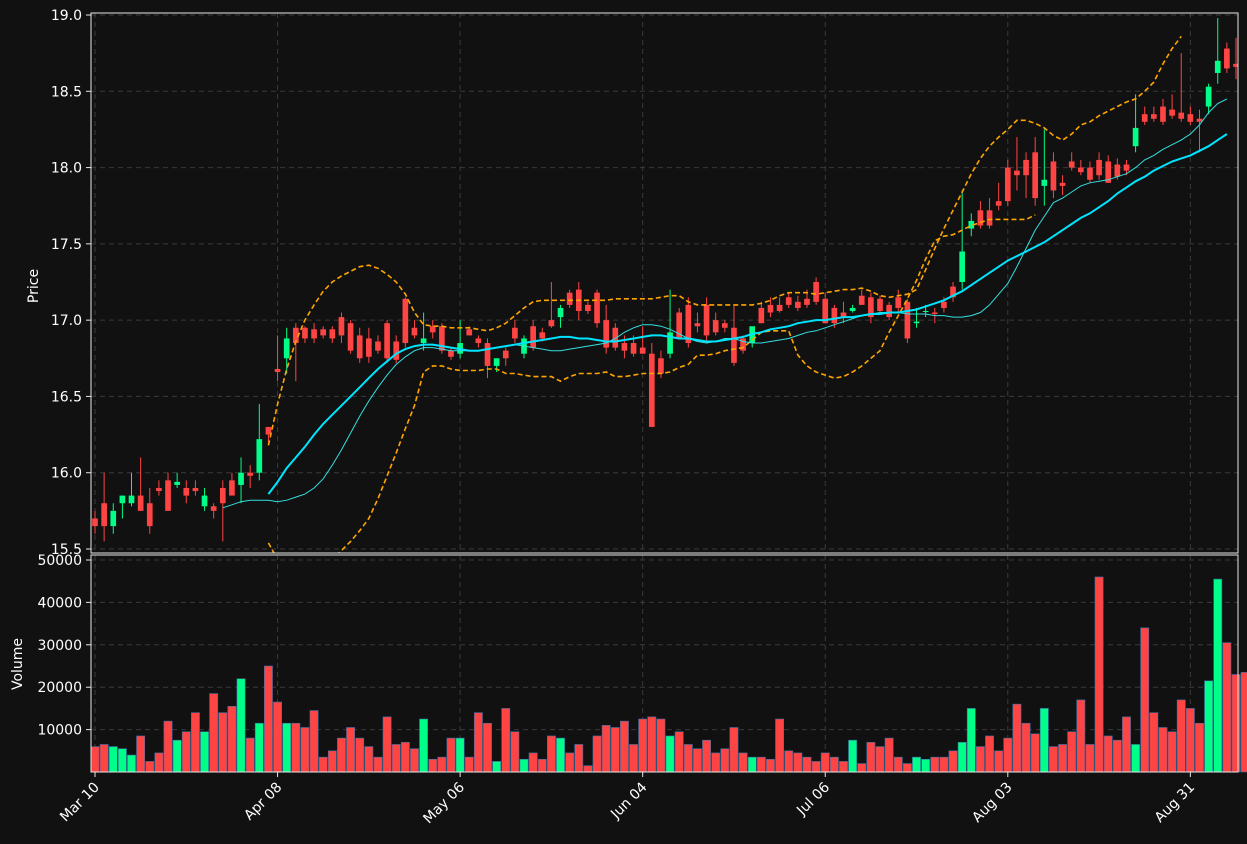 This screenshot has width=1247, height=844. What do you see at coordinates (59, 646) in the screenshot?
I see `volume-y-tick-label: 30000` at bounding box center [59, 646].